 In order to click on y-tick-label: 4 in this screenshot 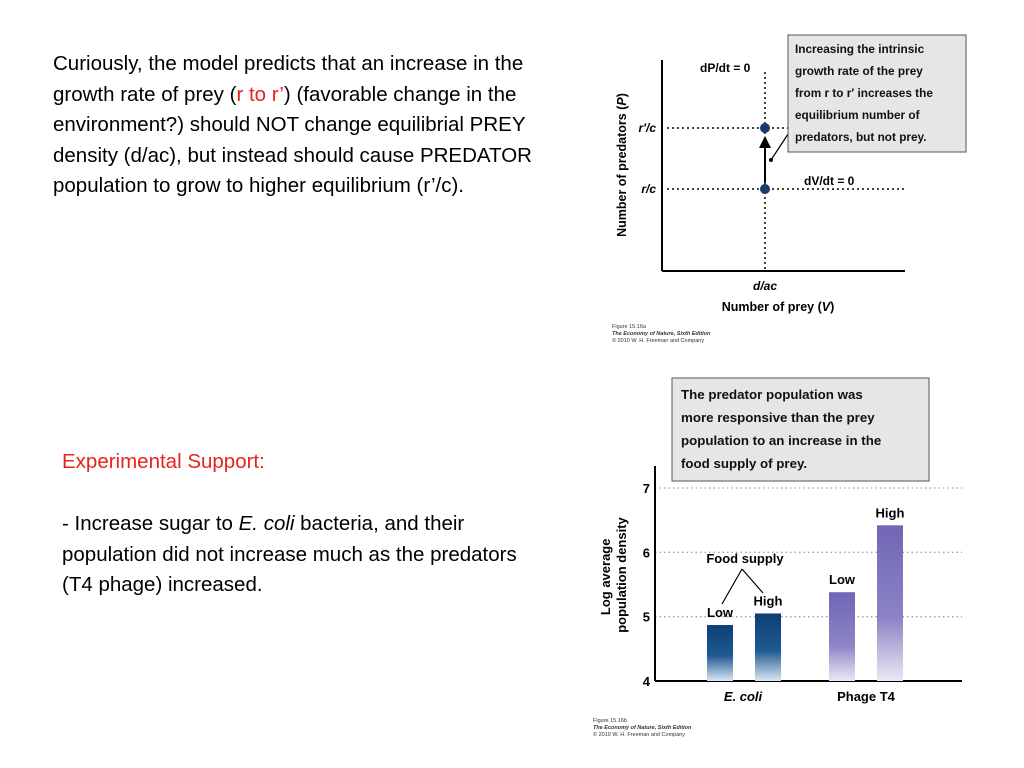, I will do `click(647, 681)`.